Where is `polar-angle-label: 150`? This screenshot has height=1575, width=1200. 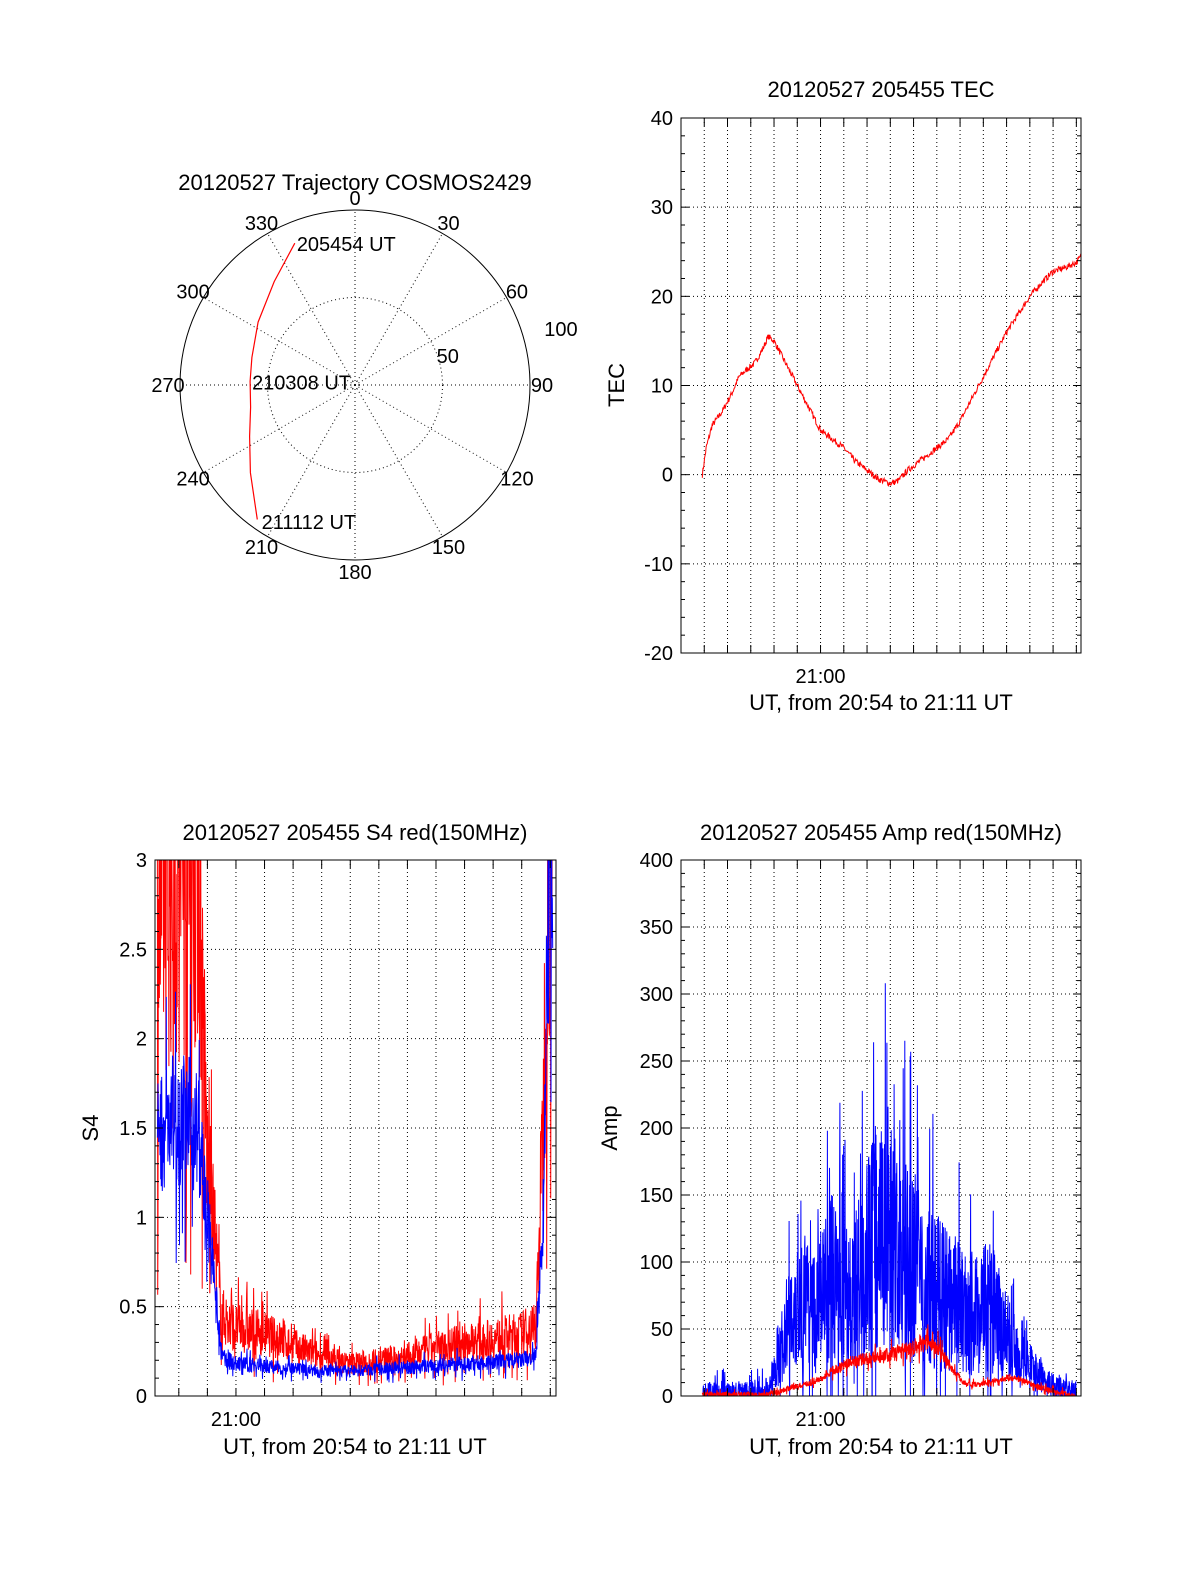
polar-angle-label: 150 is located at coordinates (448, 548).